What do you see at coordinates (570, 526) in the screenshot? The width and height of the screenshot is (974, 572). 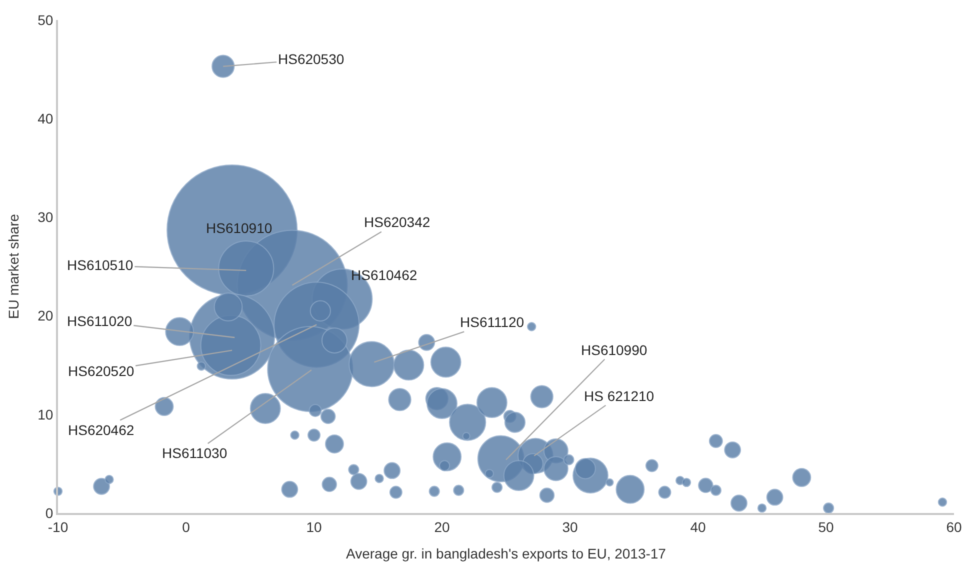 I see `x-tick-label: 30` at bounding box center [570, 526].